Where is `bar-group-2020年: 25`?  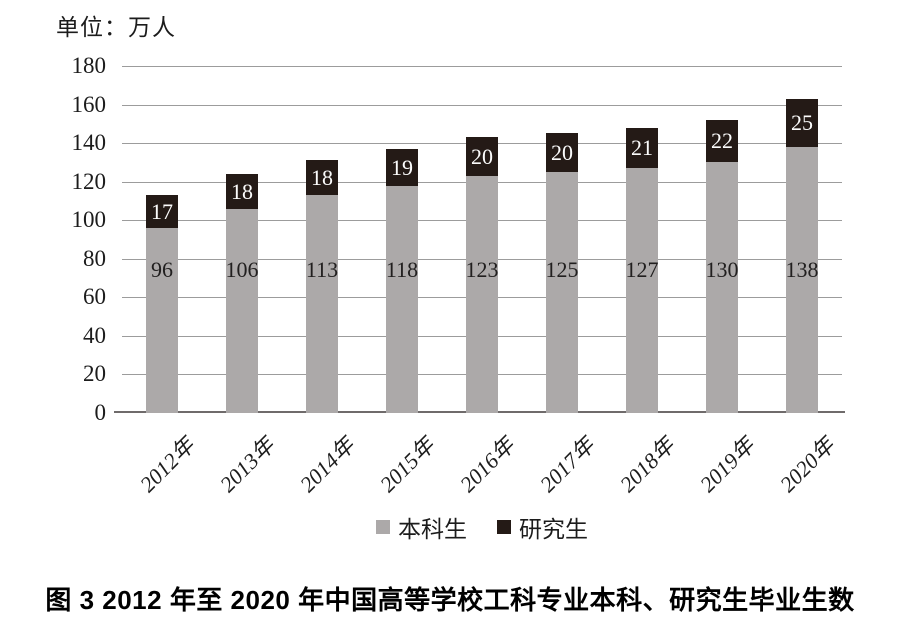
bar-group-2020年: 25 is located at coordinates (802, 256).